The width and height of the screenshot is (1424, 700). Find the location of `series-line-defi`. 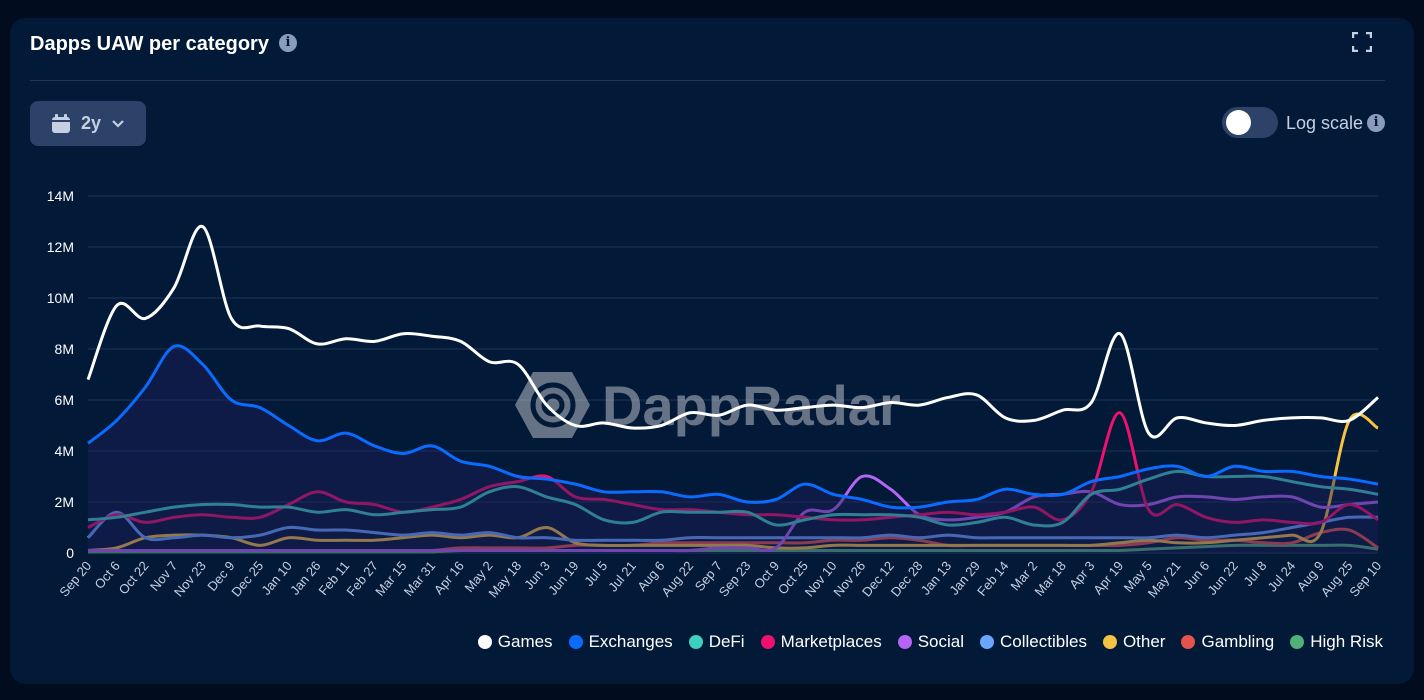

series-line-defi is located at coordinates (733, 498).